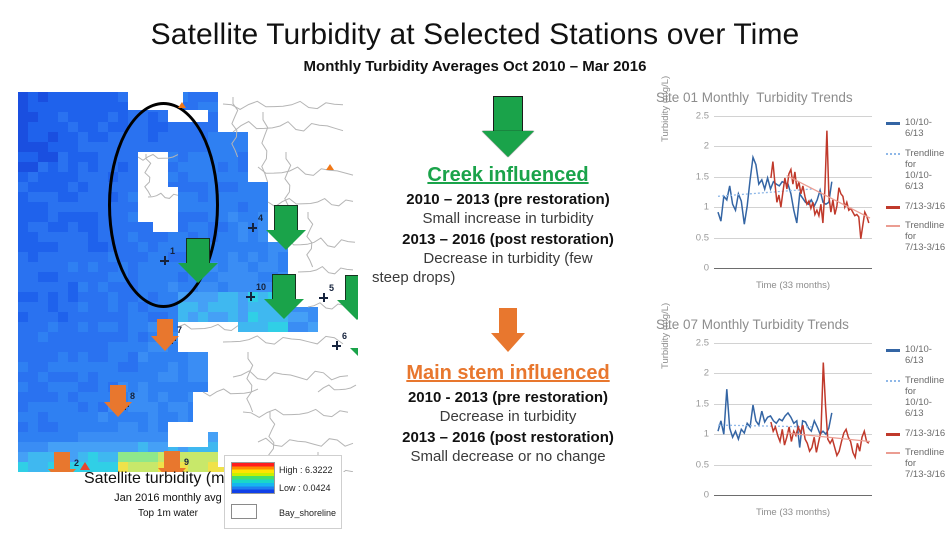 This screenshot has height=534, width=950. I want to click on mainstem-section-heading: Main stem influenced, so click(508, 373).